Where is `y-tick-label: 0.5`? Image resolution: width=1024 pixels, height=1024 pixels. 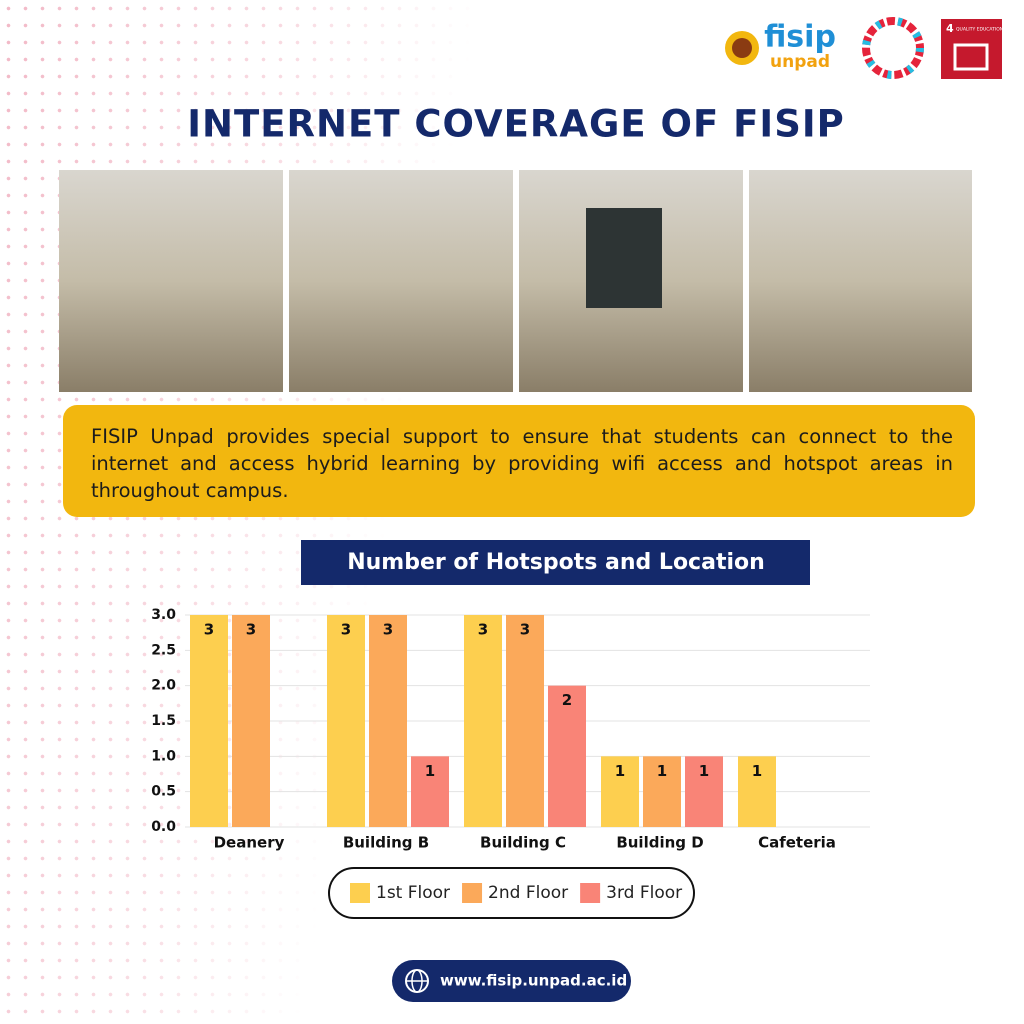 y-tick-label: 0.5 is located at coordinates (163, 792).